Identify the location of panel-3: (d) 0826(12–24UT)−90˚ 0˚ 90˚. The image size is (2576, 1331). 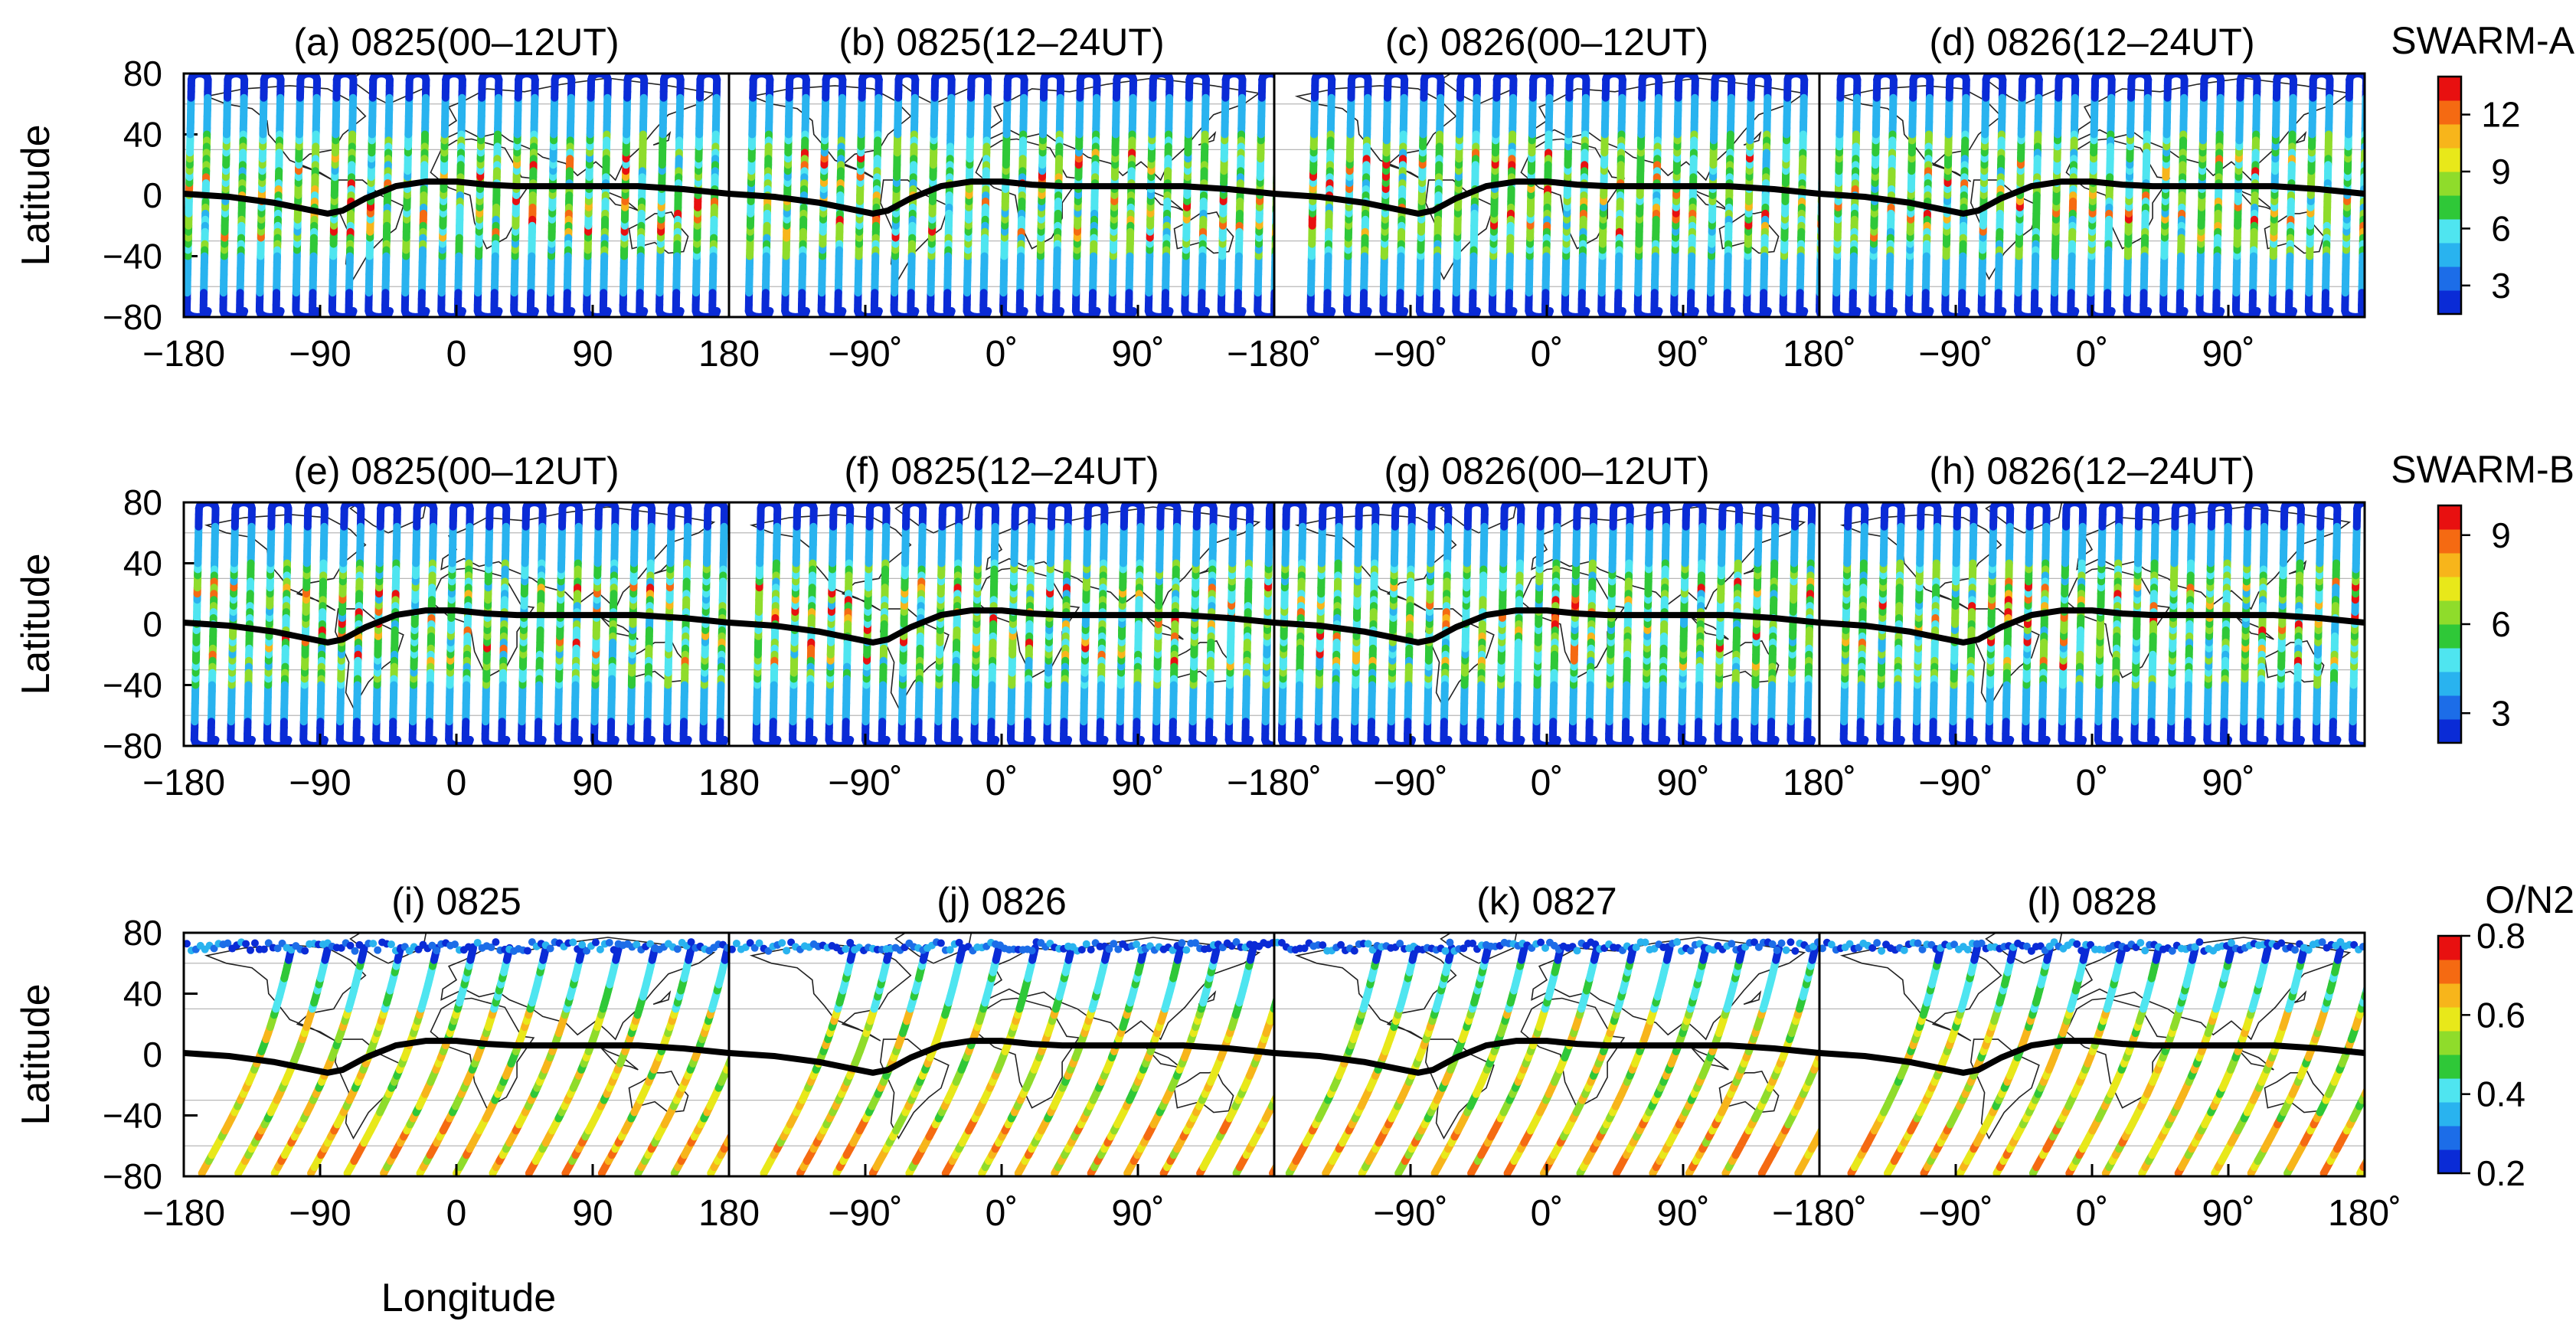
(2092, 197).